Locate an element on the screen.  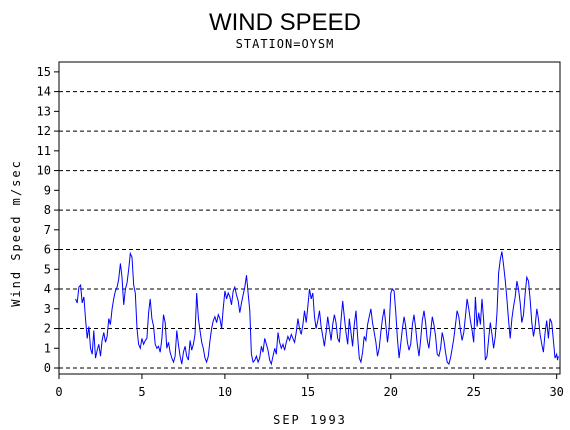
x-tick-label: 30 is located at coordinates (556, 392).